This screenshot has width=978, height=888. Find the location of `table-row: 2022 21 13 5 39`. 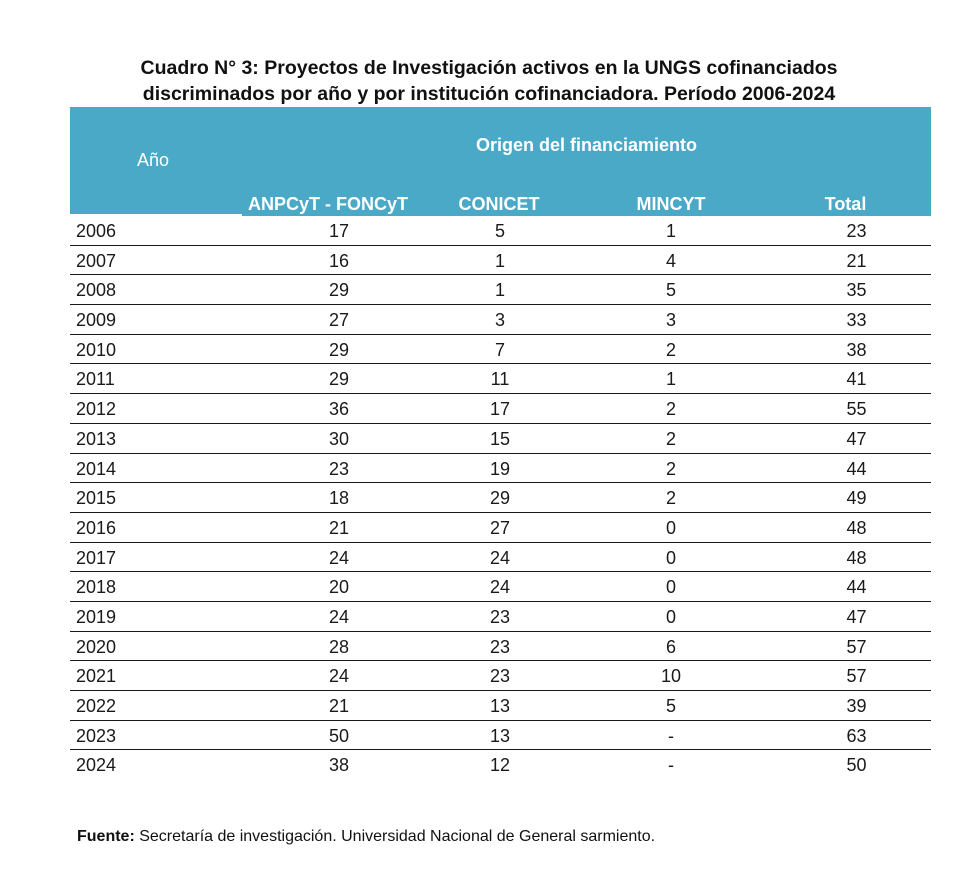

table-row: 2022 21 13 5 39 is located at coordinates (500, 706).